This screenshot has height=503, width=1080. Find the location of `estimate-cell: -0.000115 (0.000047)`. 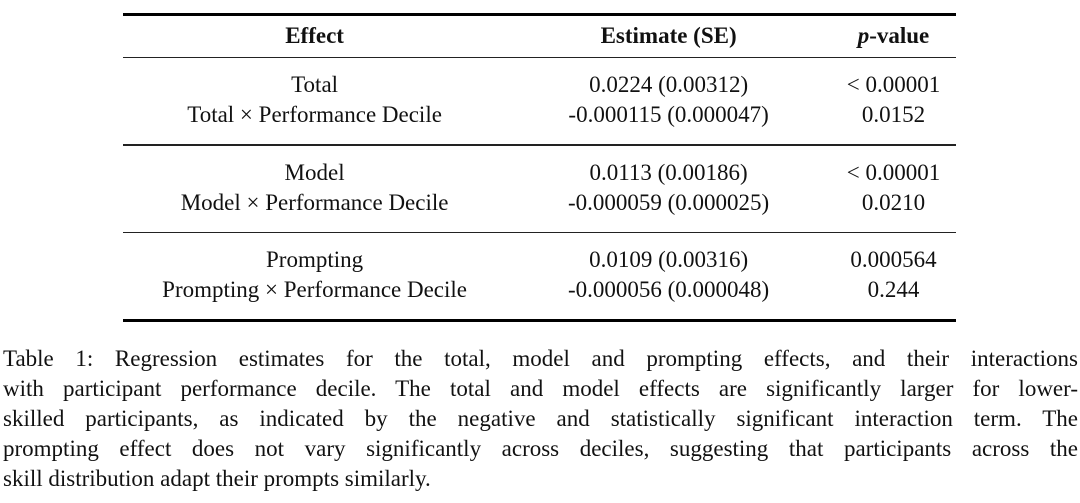

estimate-cell: -0.000115 (0.000047) is located at coordinates (668, 114).